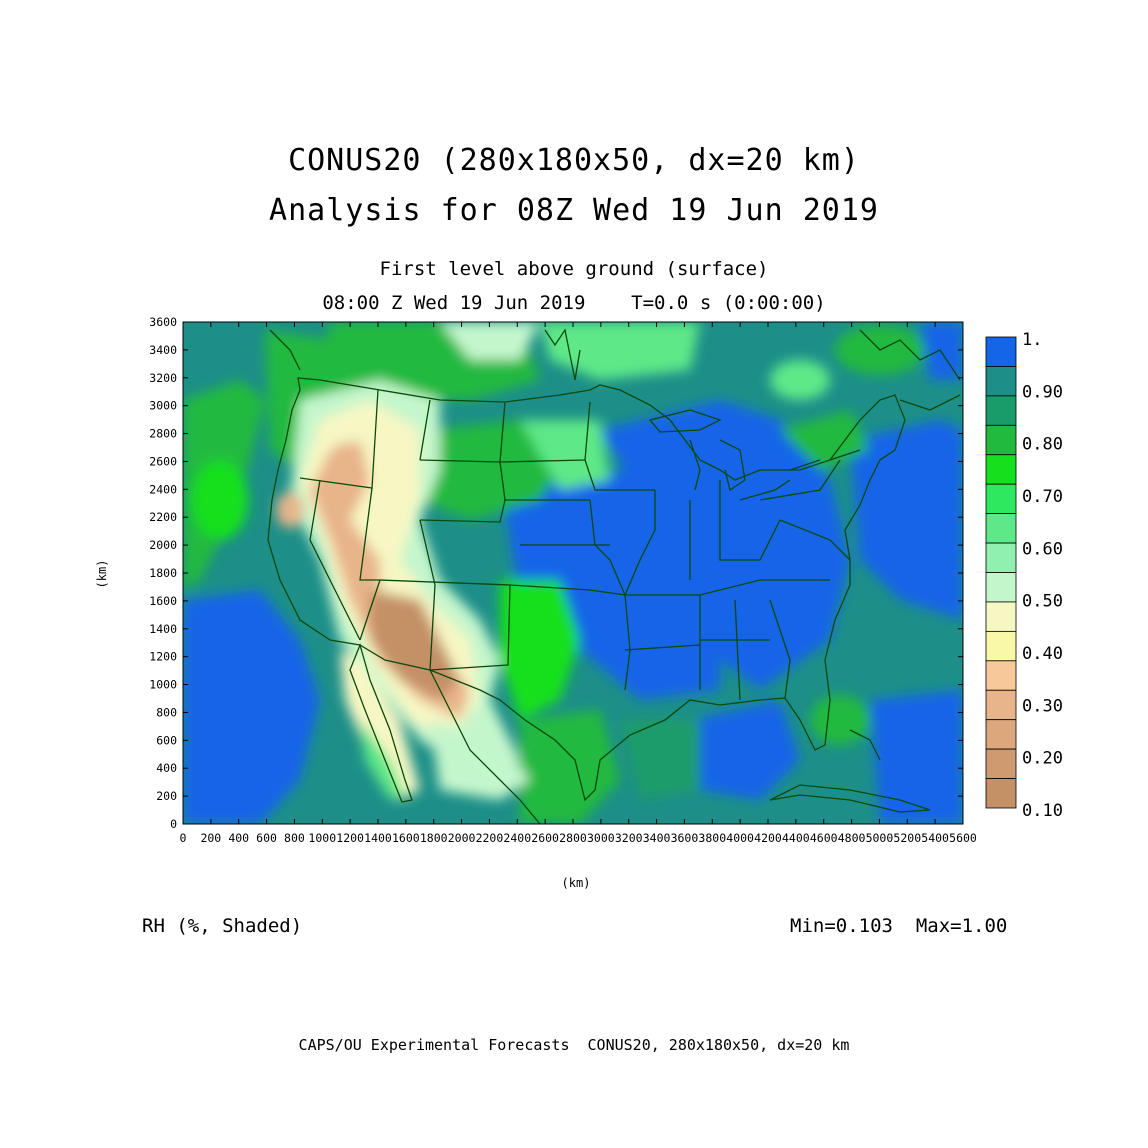 This screenshot has width=1148, height=1148. Describe the element at coordinates (796, 838) in the screenshot. I see `x-tick-label: 4400` at that location.